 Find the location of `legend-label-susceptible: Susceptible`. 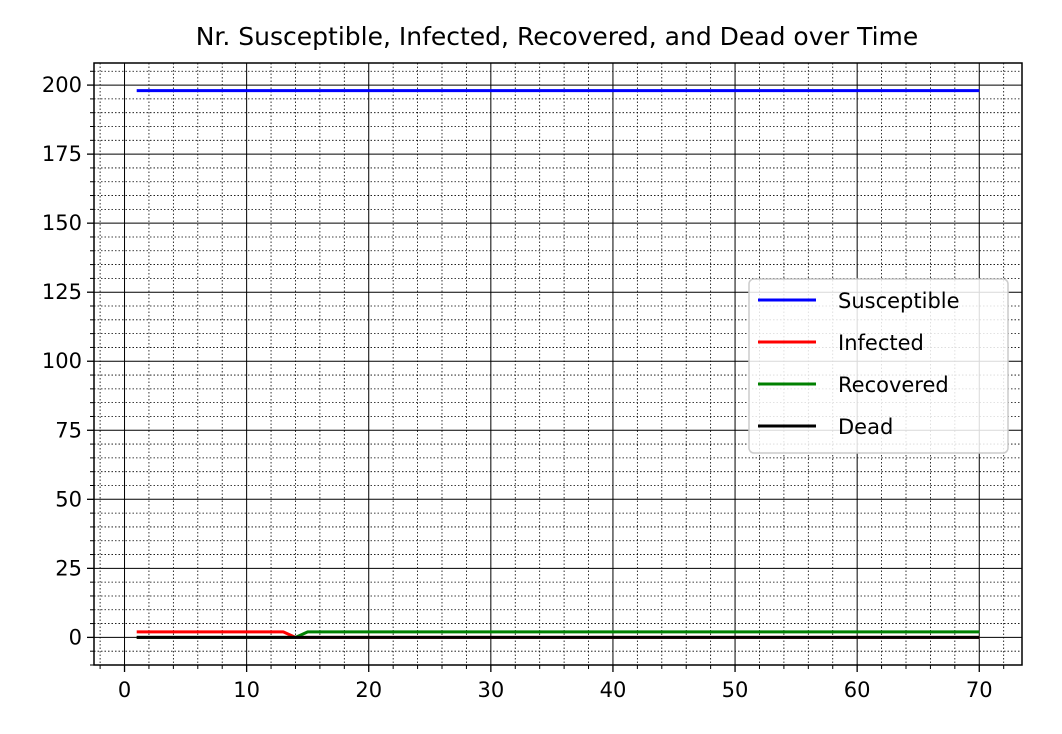

legend-label-susceptible: Susceptible is located at coordinates (899, 301).